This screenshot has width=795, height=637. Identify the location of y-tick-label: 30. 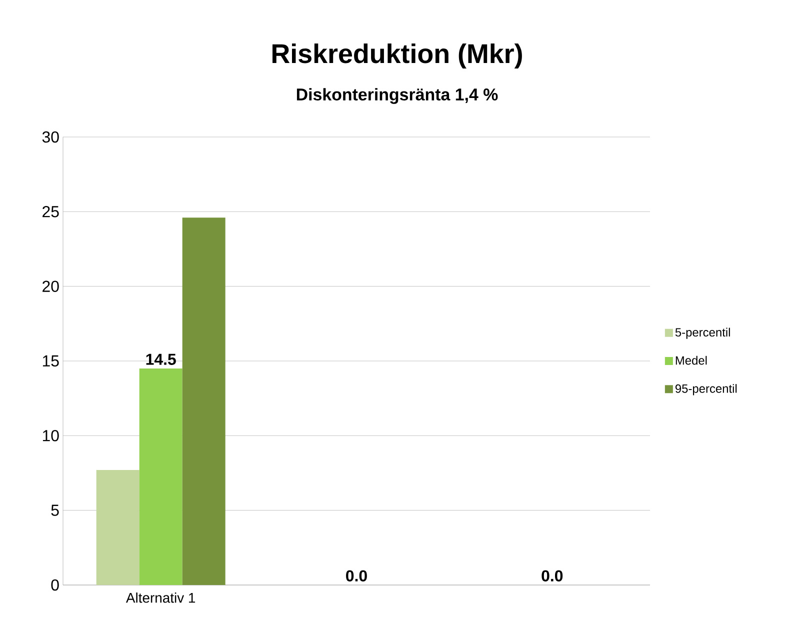
(50, 137).